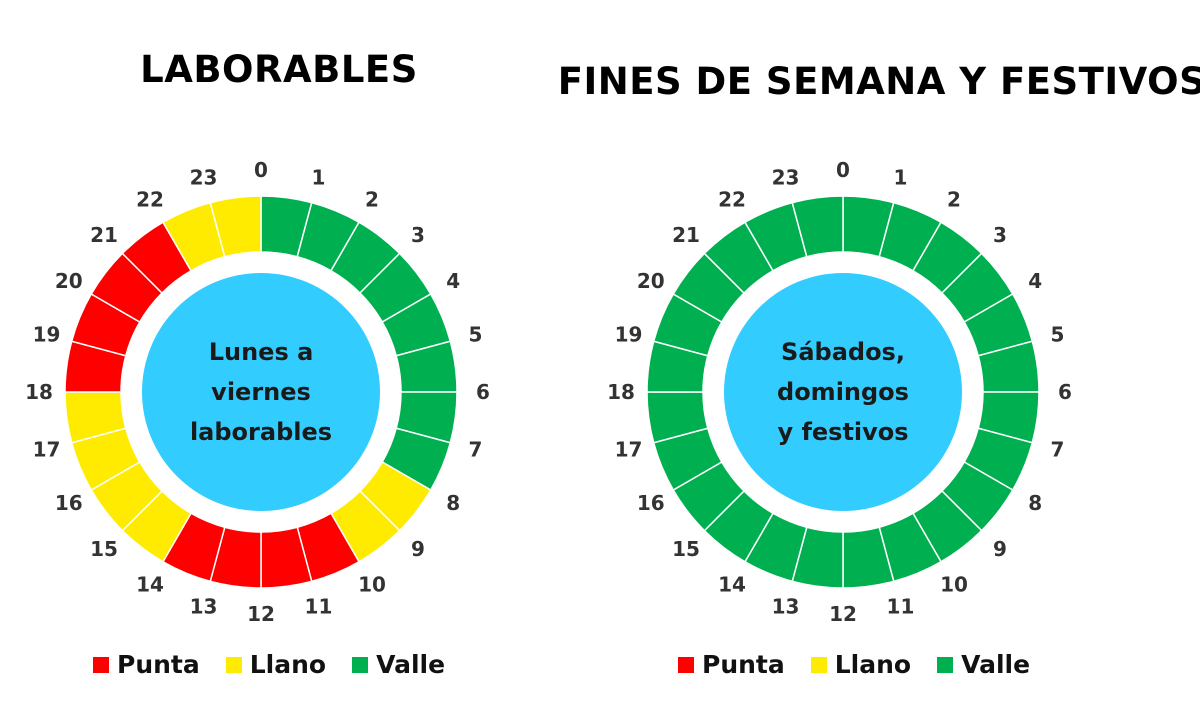  What do you see at coordinates (261, 432) in the screenshot?
I see `center-text-line: laborables` at bounding box center [261, 432].